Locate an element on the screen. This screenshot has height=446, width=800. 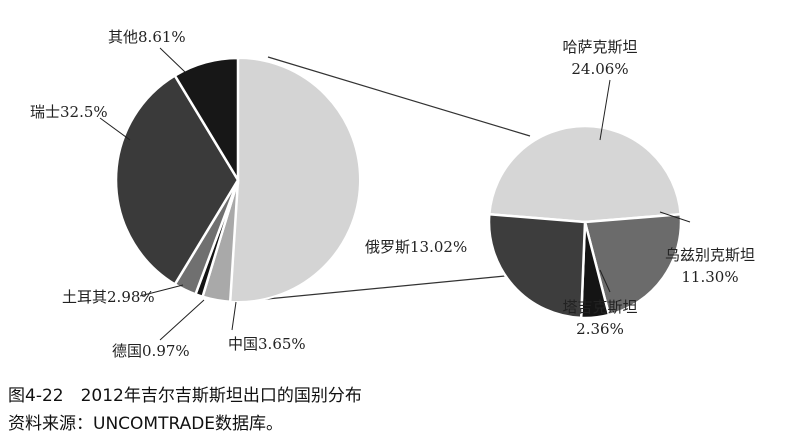
data-label: 中国3.65% is located at coordinates (267, 344).